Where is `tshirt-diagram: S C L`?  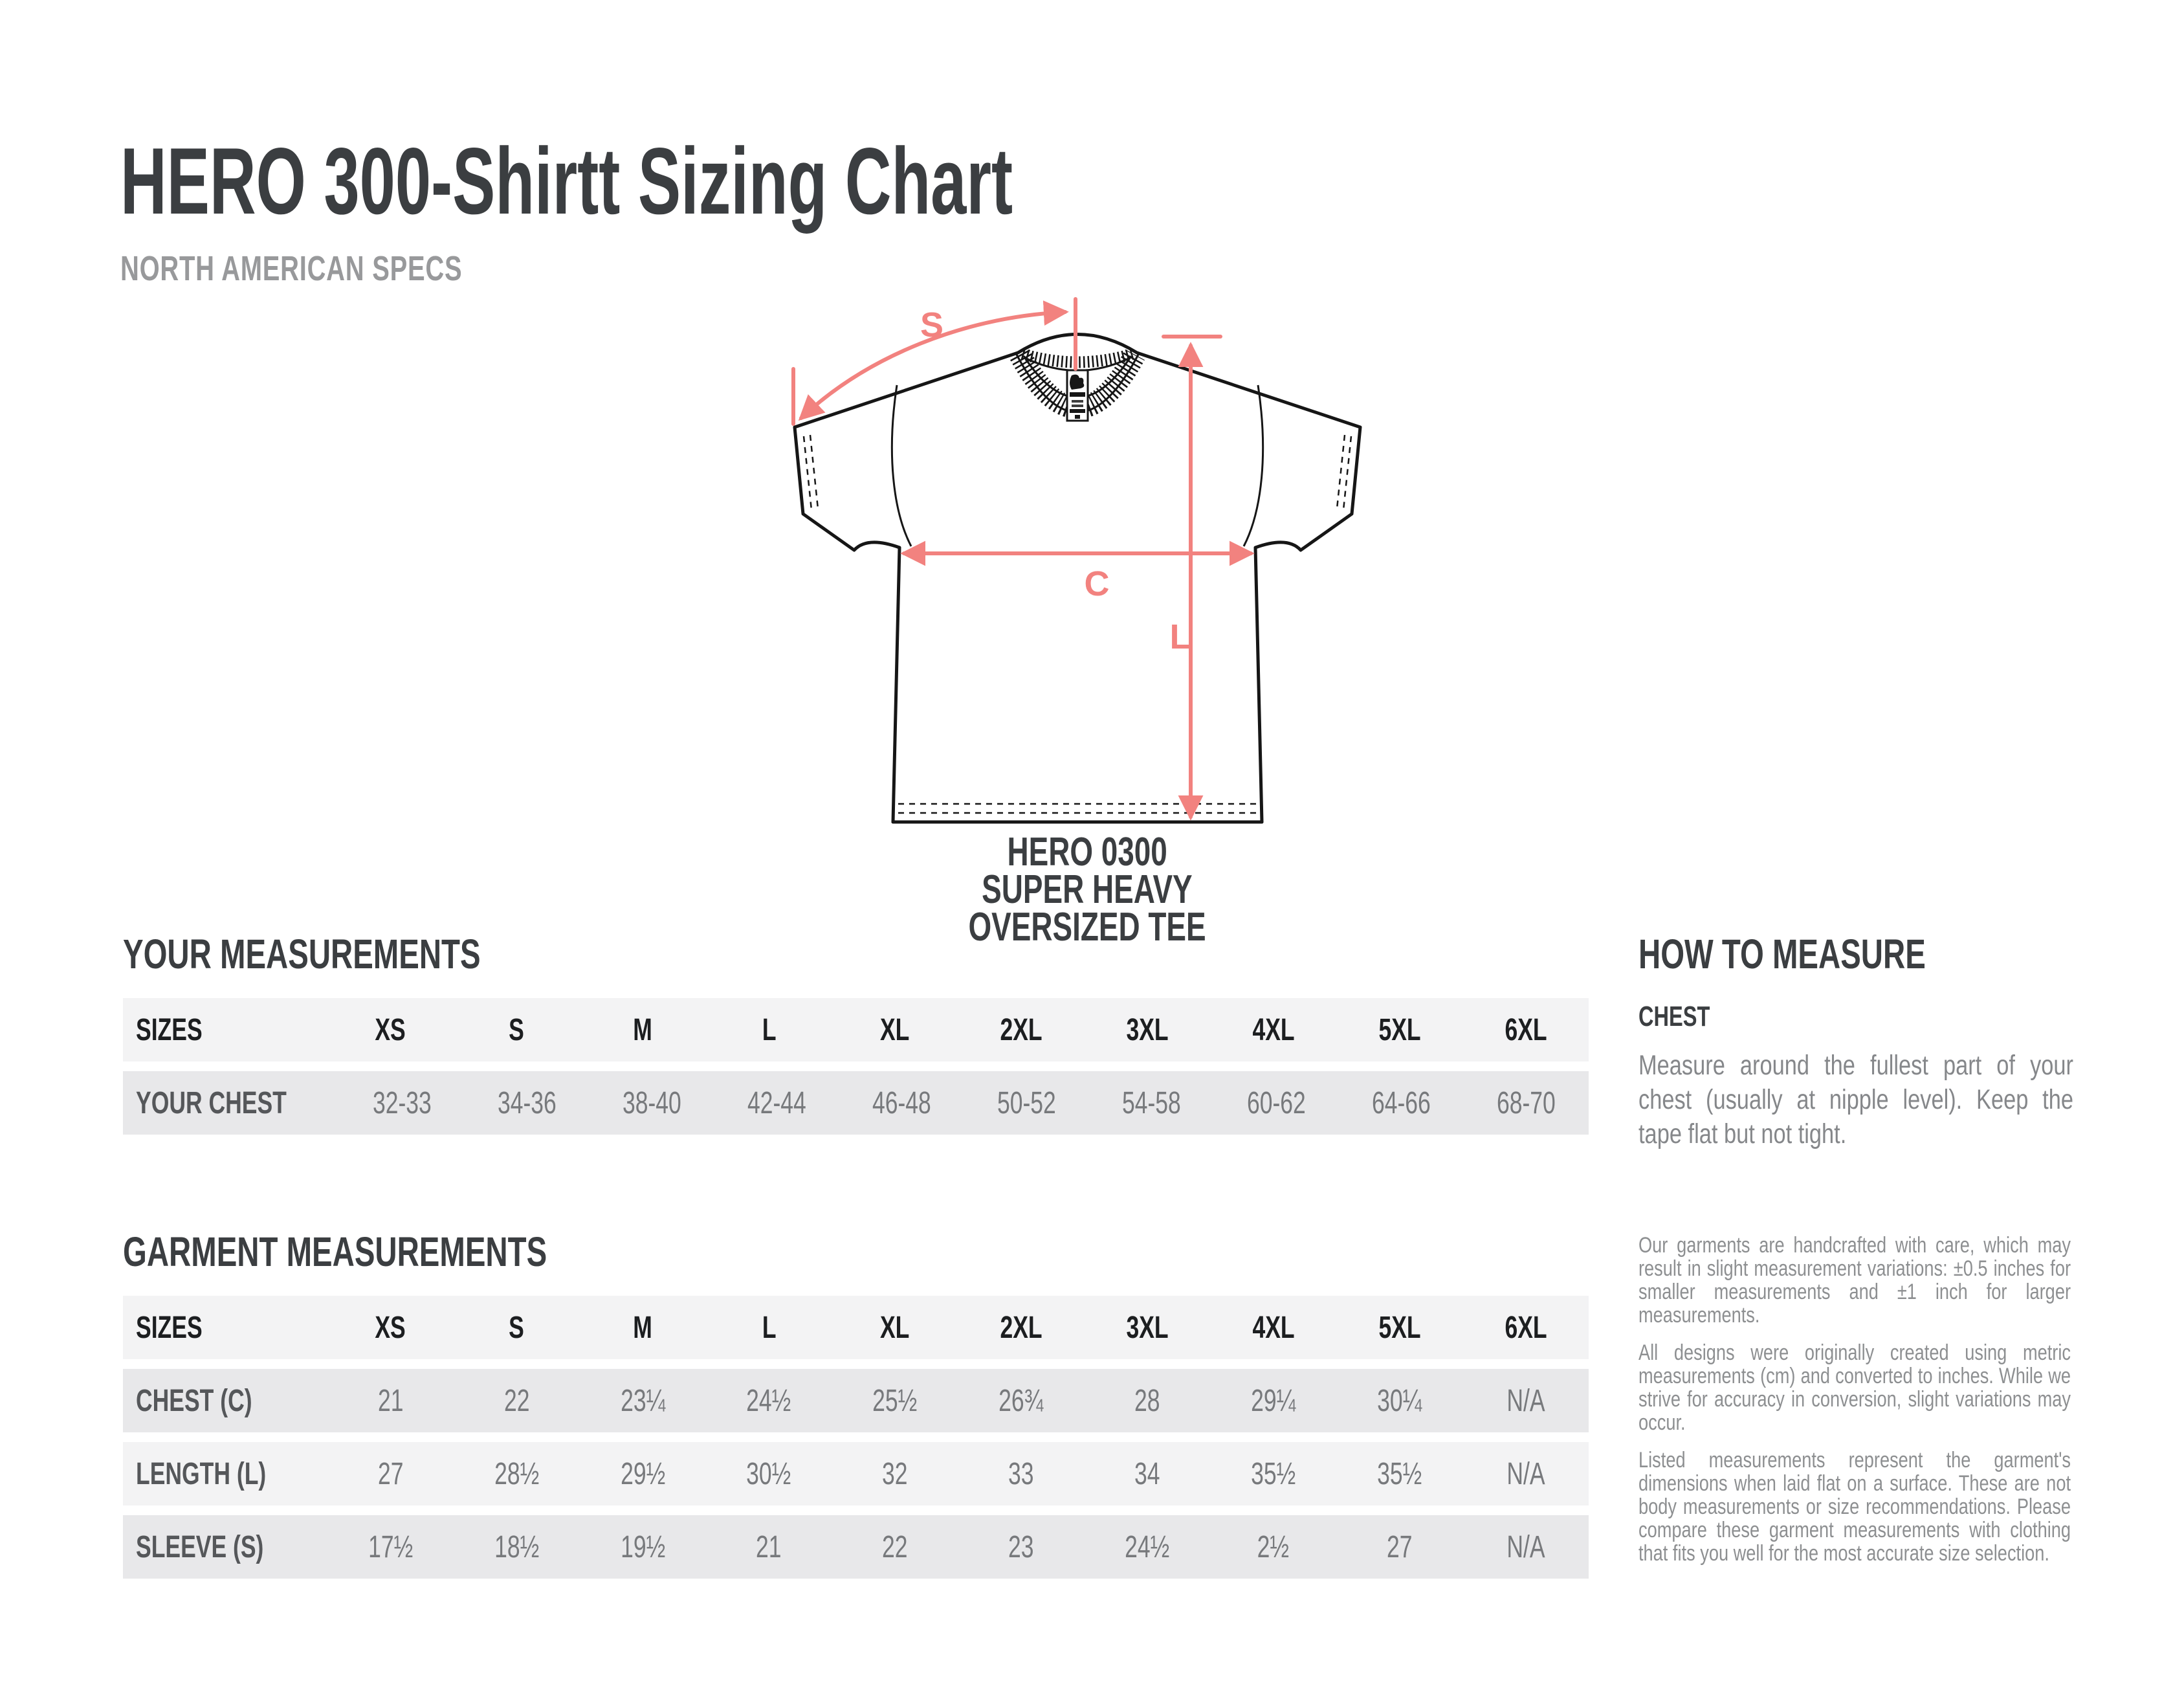
tshirt-diagram: S C L is located at coordinates (1076, 560).